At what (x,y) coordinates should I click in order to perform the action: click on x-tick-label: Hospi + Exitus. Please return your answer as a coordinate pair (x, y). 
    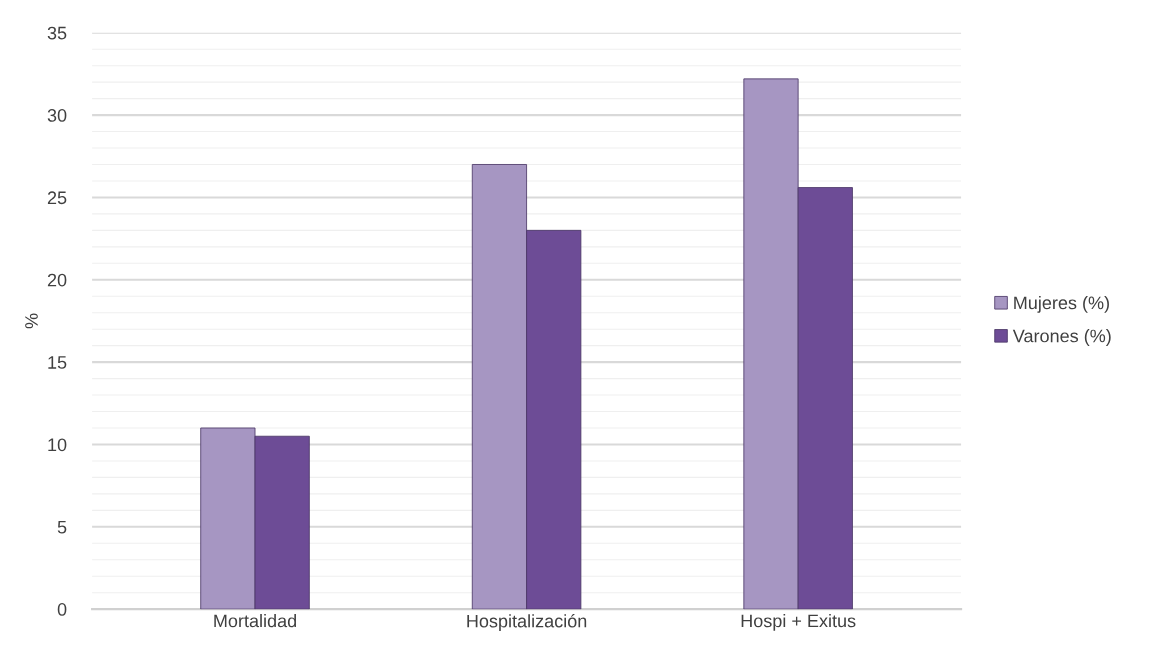
    Looking at the image, I should click on (798, 622).